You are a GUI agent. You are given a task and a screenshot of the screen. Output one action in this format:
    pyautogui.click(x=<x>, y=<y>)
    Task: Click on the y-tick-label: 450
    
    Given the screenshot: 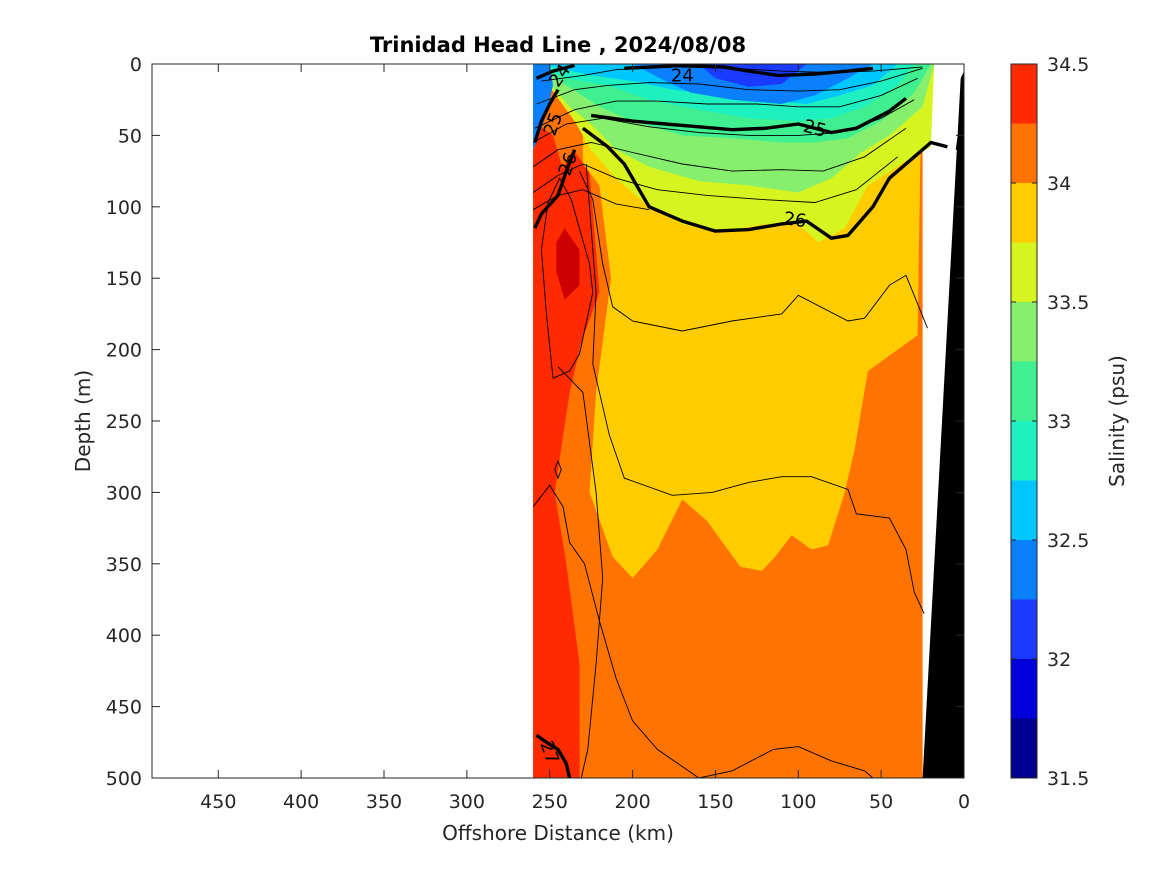 What is the action you would take?
    pyautogui.click(x=124, y=708)
    